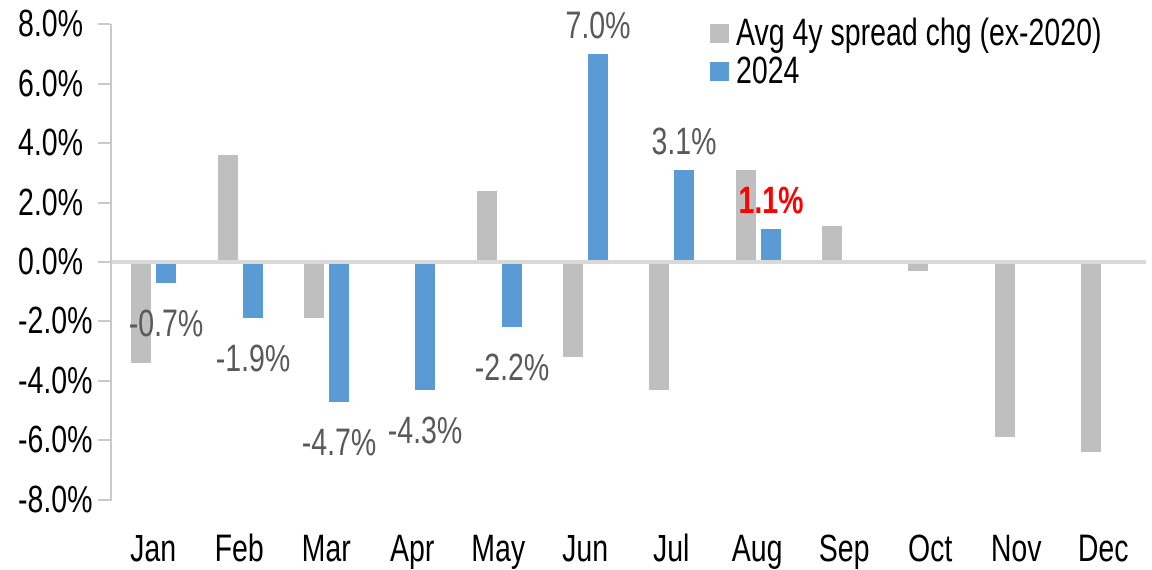  What do you see at coordinates (770, 245) in the screenshot?
I see `bar-2024-aug` at bounding box center [770, 245].